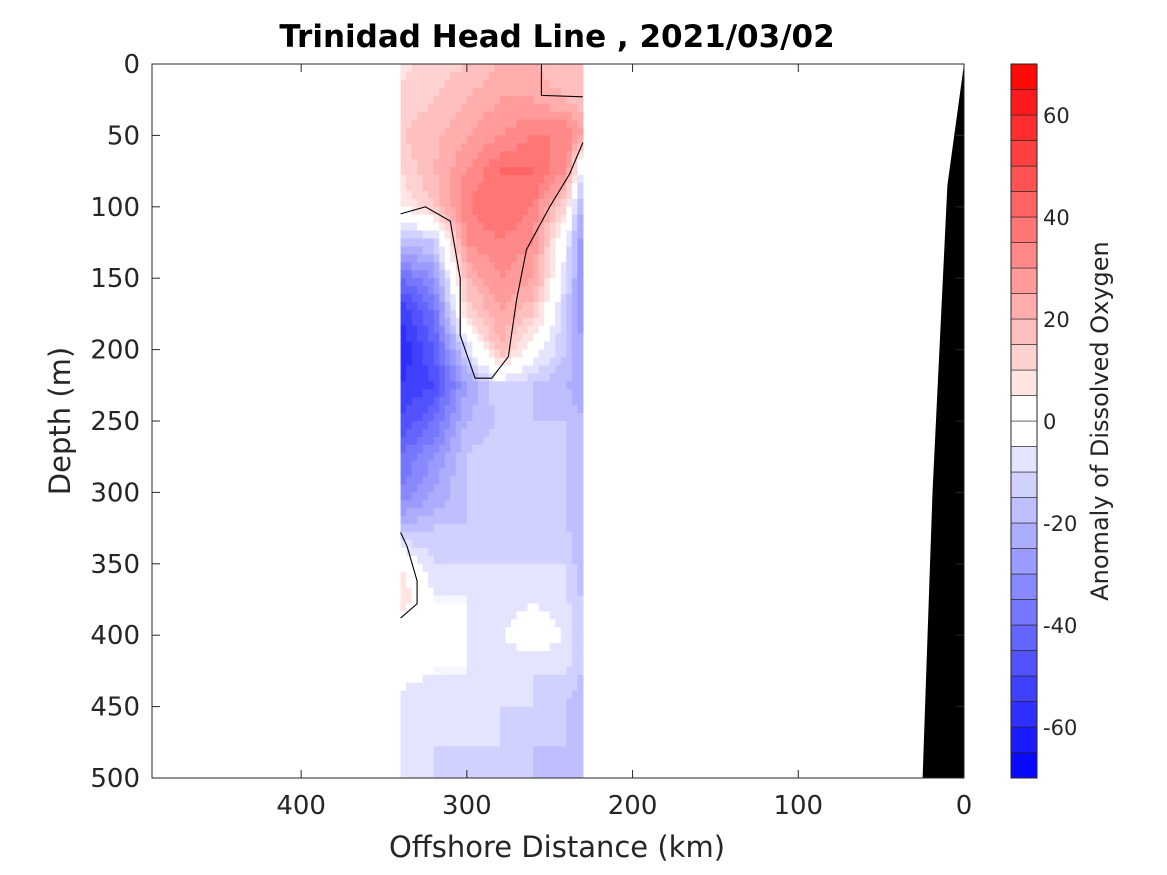 The image size is (1167, 875). Describe the element at coordinates (798, 806) in the screenshot. I see `x-tick-label: 100` at that location.